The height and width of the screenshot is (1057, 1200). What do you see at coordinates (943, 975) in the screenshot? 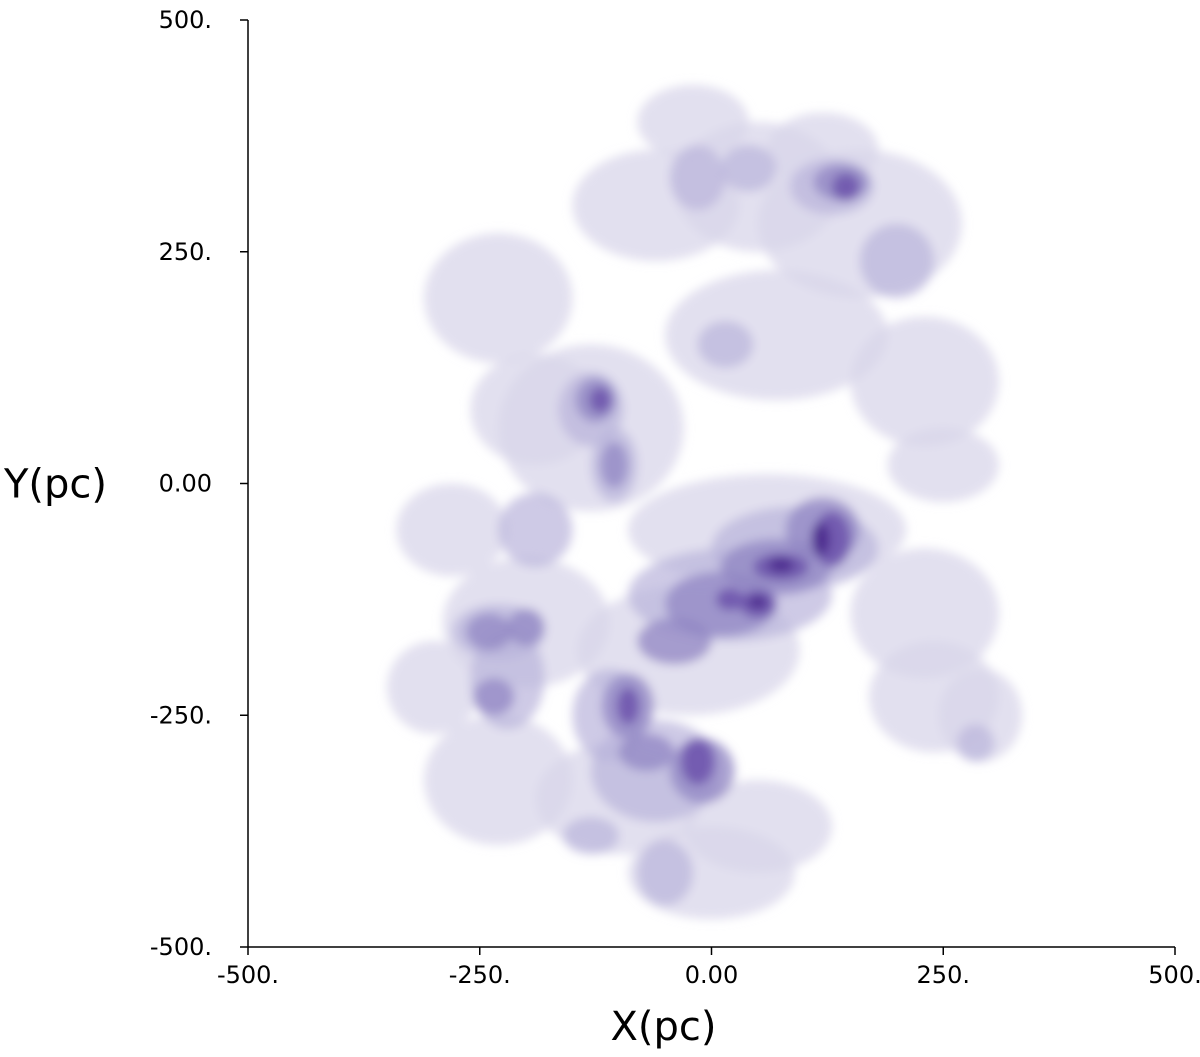
I see `x-tick-label: 250.` at bounding box center [943, 975].